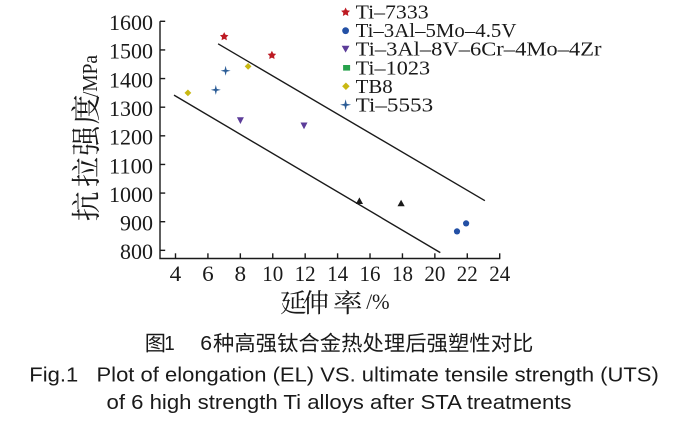 The height and width of the screenshot is (428, 684). I want to click on svg-text: Ti–1023, so click(393, 68).